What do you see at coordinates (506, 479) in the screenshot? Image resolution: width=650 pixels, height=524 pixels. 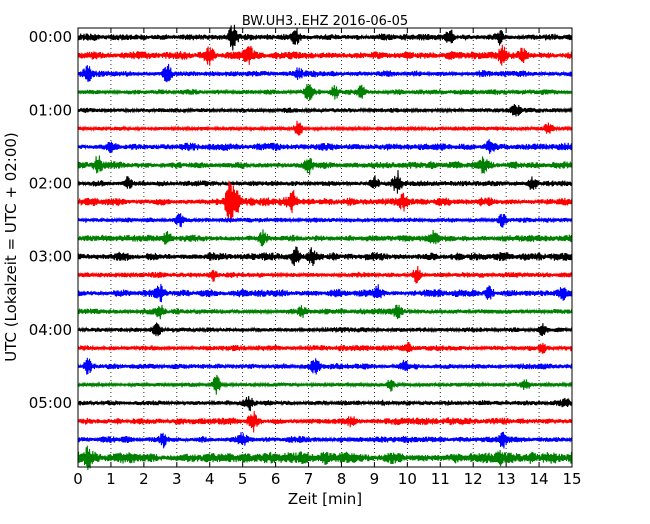 I see `x-tick-label: 13` at bounding box center [506, 479].